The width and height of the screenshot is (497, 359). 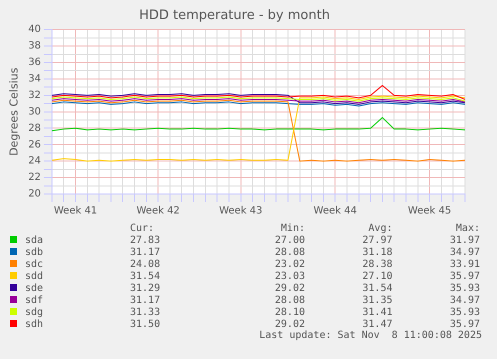 I want to click on y-tick-label: 34, so click(x=34, y=79).